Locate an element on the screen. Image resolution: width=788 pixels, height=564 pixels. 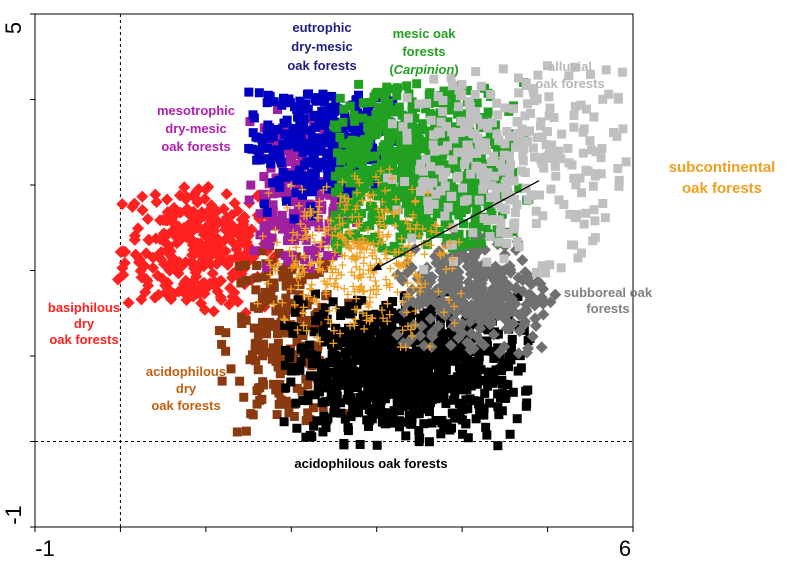
point-subboreal is located at coordinates (412, 289).